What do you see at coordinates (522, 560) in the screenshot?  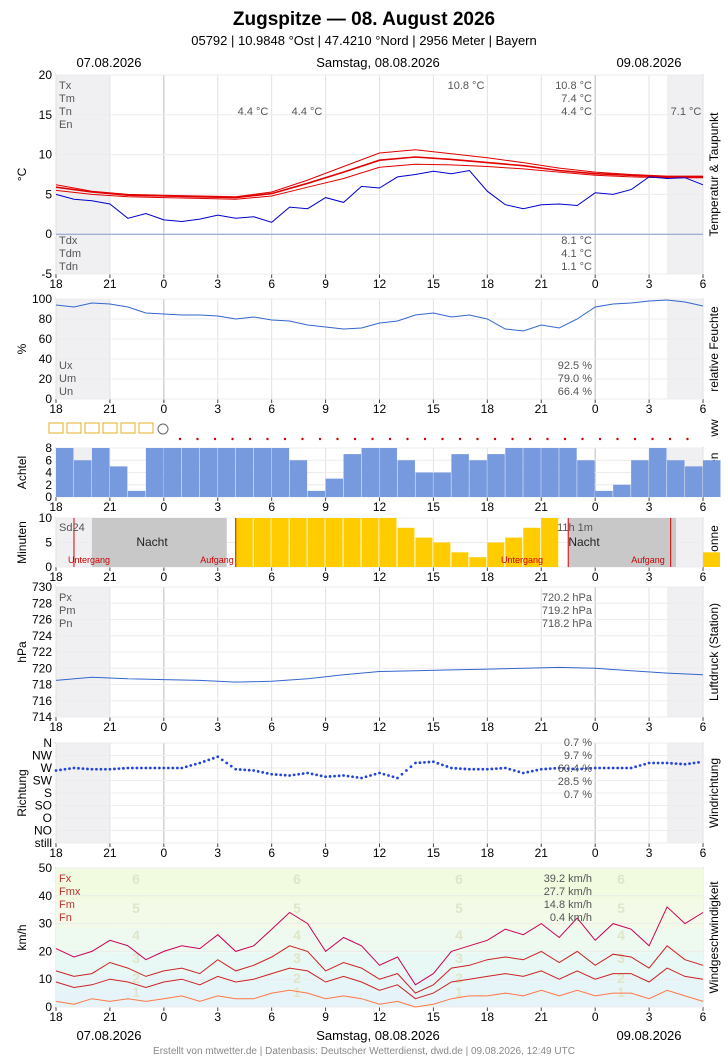 I see `sun-label: Untergang` at bounding box center [522, 560].